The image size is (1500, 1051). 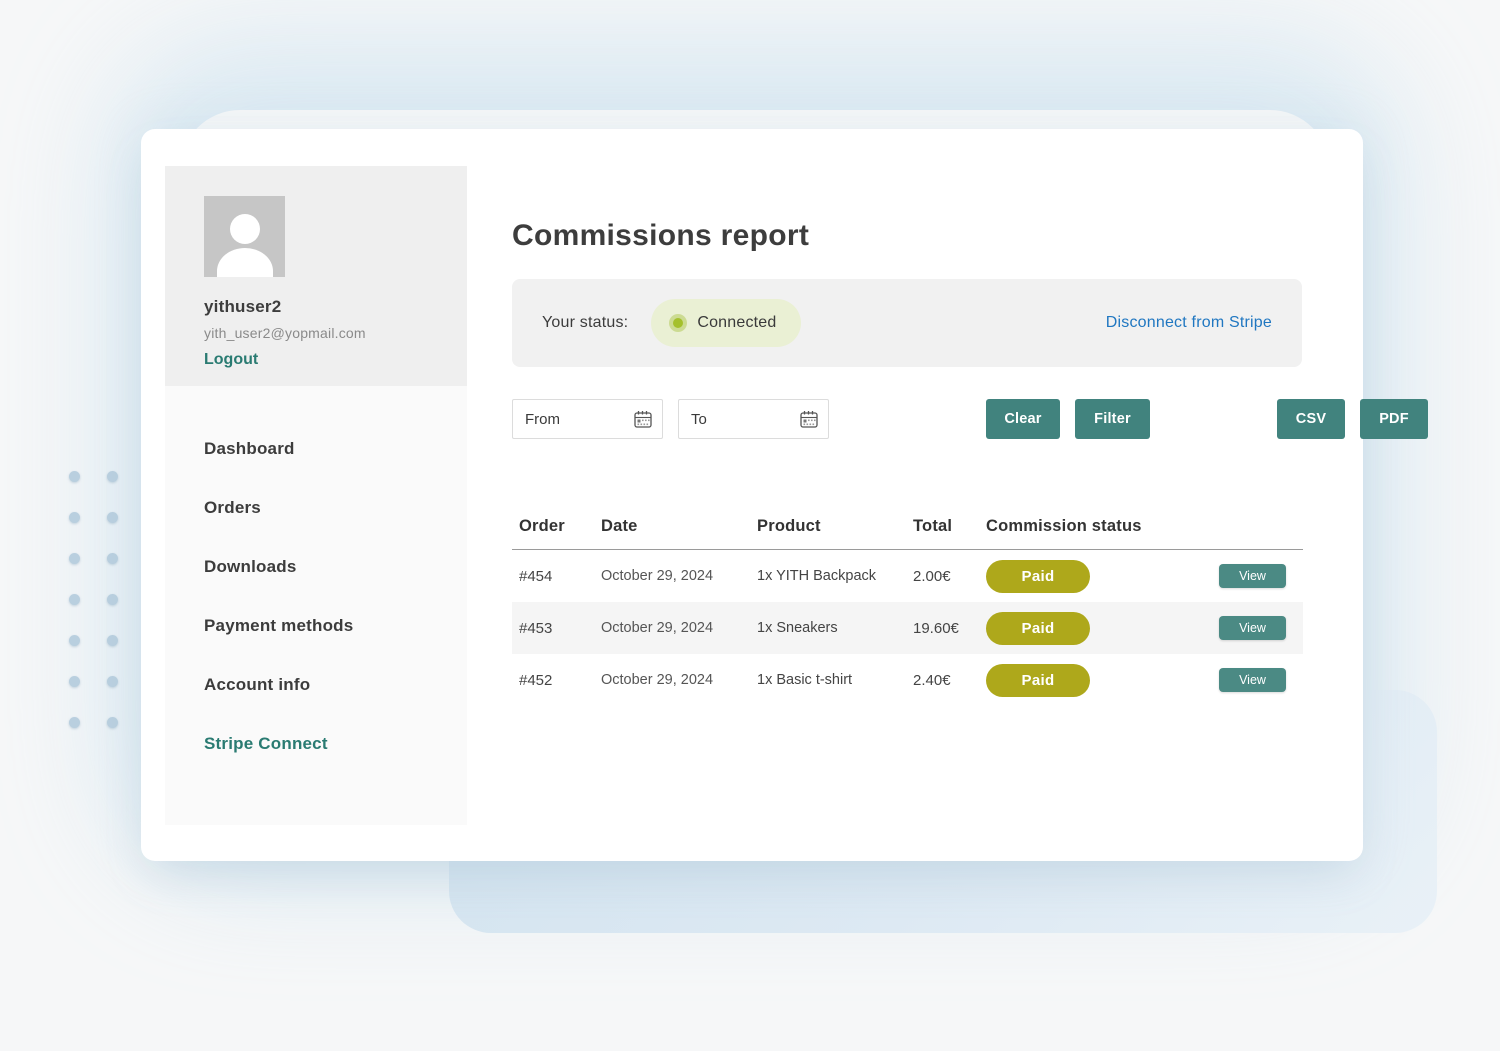 I want to click on export-csv-button: CSV, so click(x=1311, y=419).